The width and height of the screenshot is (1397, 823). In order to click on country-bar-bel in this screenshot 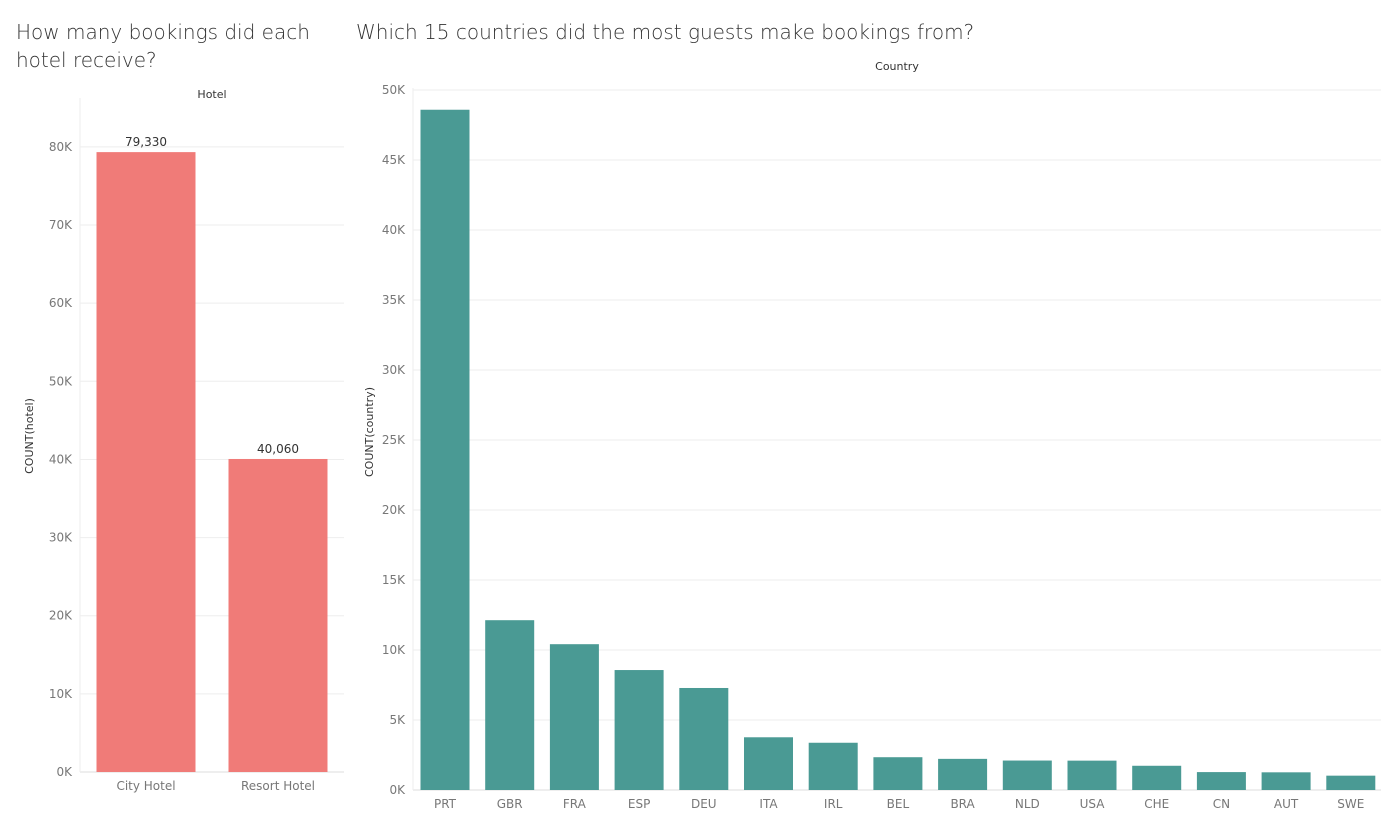, I will do `click(898, 773)`.